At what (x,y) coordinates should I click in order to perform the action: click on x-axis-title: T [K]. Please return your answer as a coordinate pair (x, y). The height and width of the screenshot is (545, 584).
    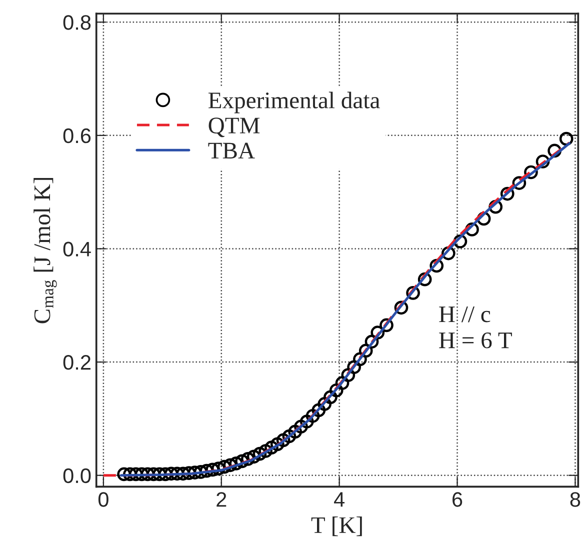
    Looking at the image, I should click on (336, 526).